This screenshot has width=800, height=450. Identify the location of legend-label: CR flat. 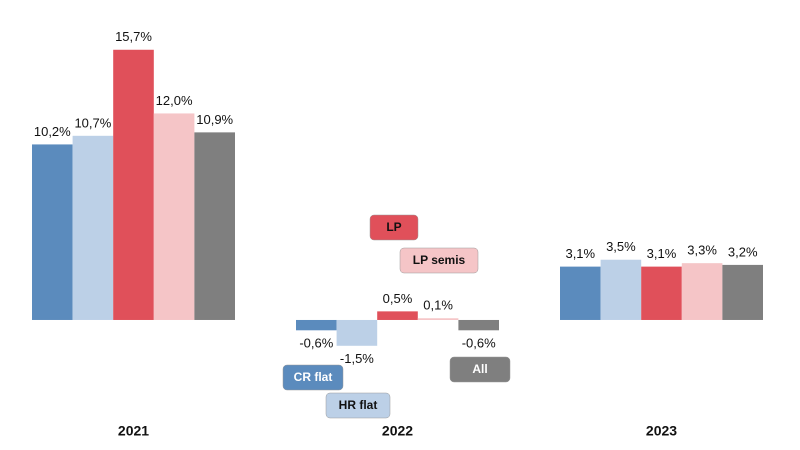
(313, 377).